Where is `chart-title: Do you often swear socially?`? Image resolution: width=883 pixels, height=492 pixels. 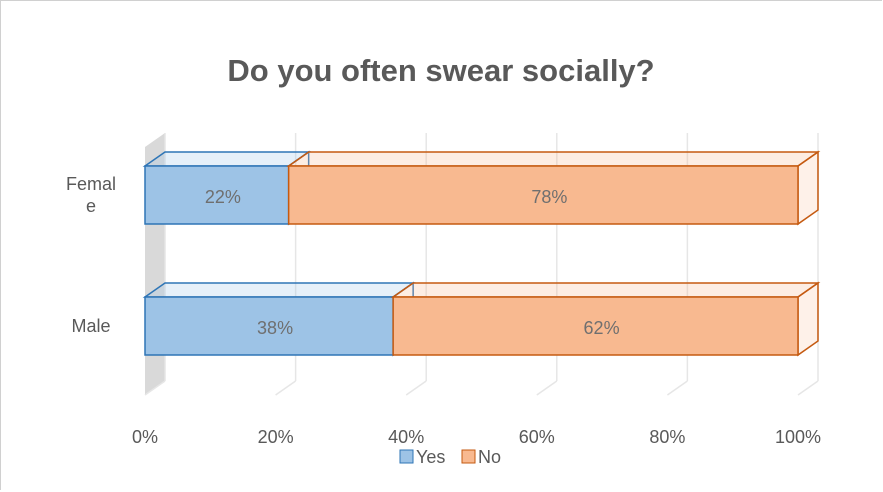 chart-title: Do you often swear socially? is located at coordinates (440, 70).